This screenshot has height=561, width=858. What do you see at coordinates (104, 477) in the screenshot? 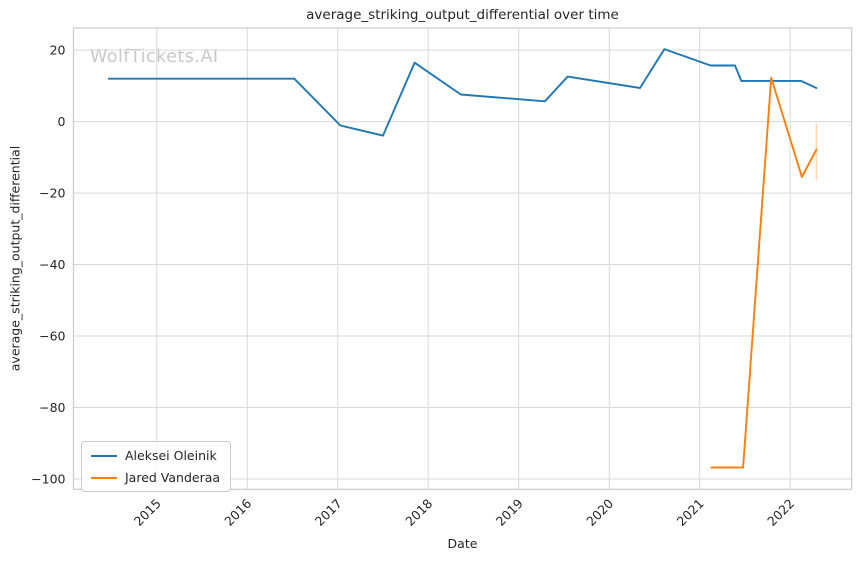
I see `legend-line-swatch-orange` at bounding box center [104, 477].